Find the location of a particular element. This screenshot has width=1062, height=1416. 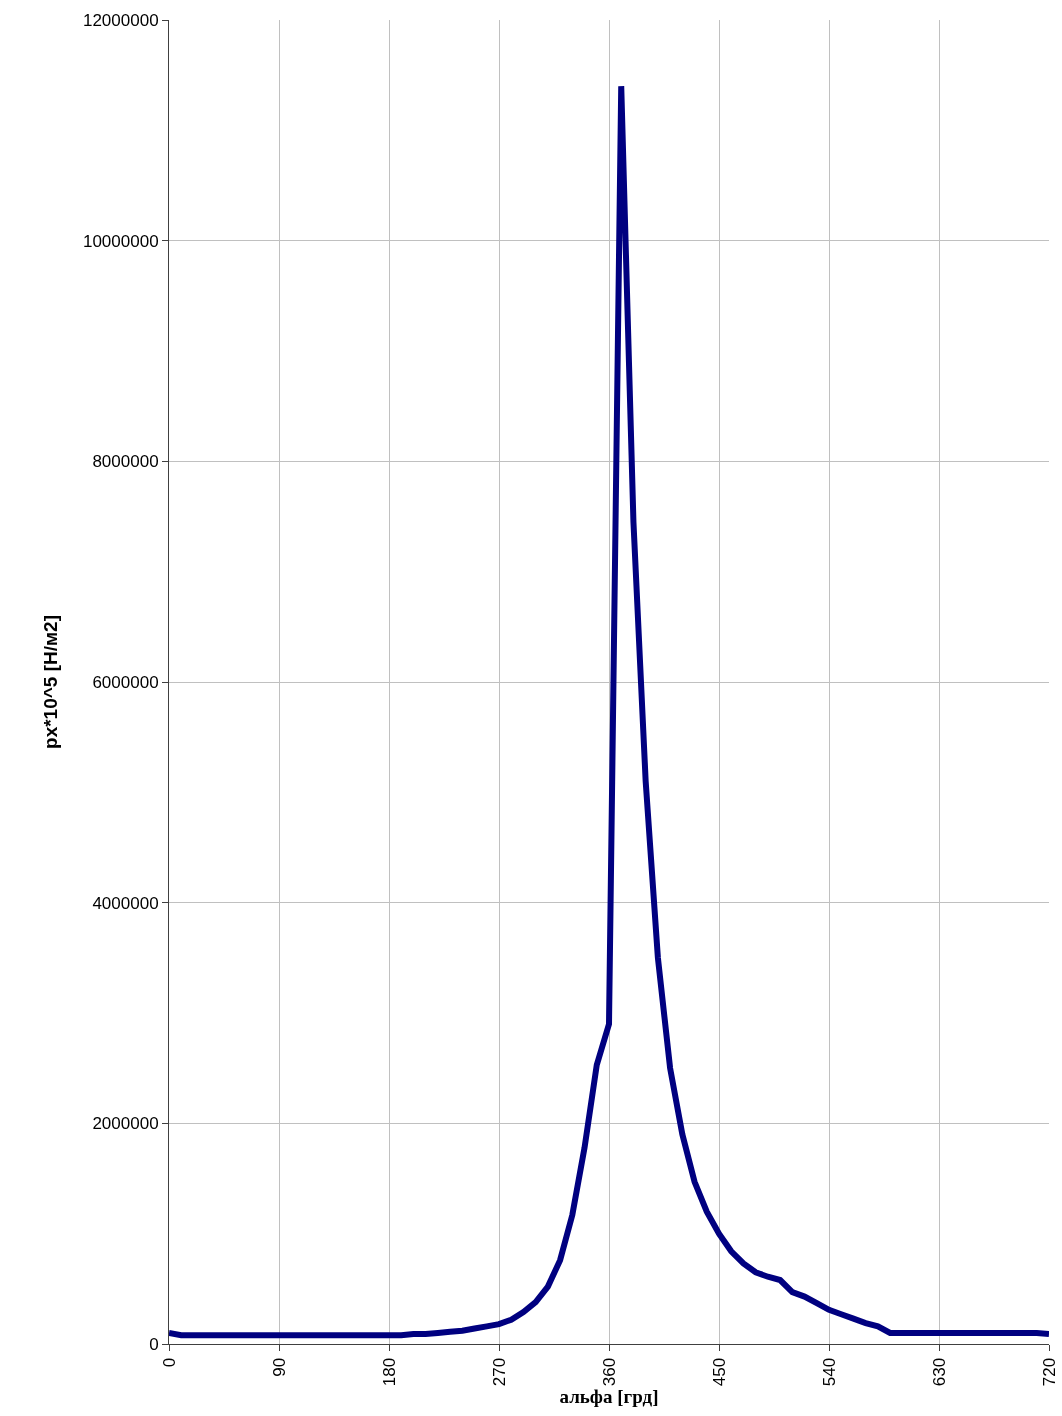

y-tick-label: 0 is located at coordinates (154, 1344).